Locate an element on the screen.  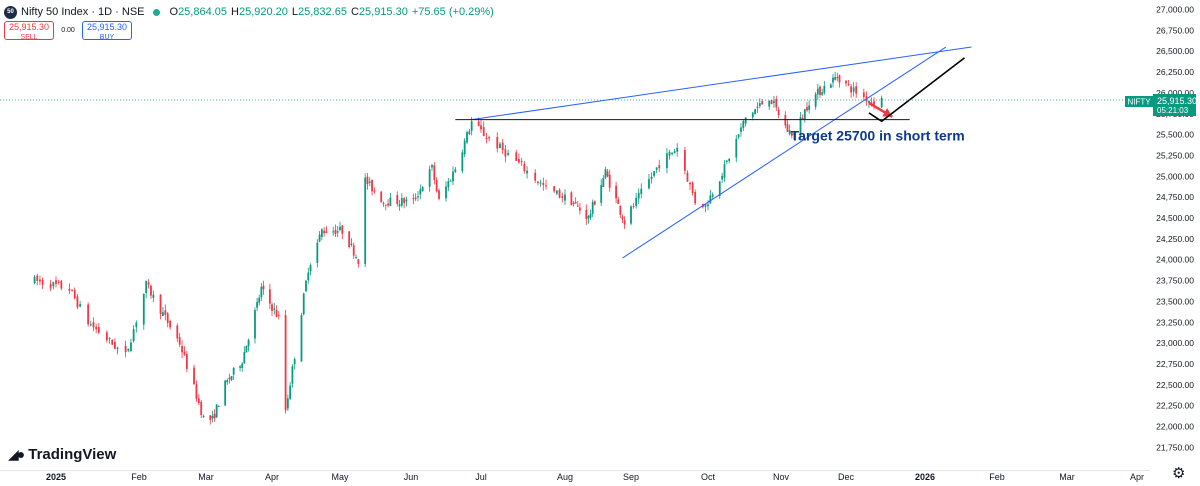
y-tick-label: 23,250.00 is located at coordinates (1175, 322).